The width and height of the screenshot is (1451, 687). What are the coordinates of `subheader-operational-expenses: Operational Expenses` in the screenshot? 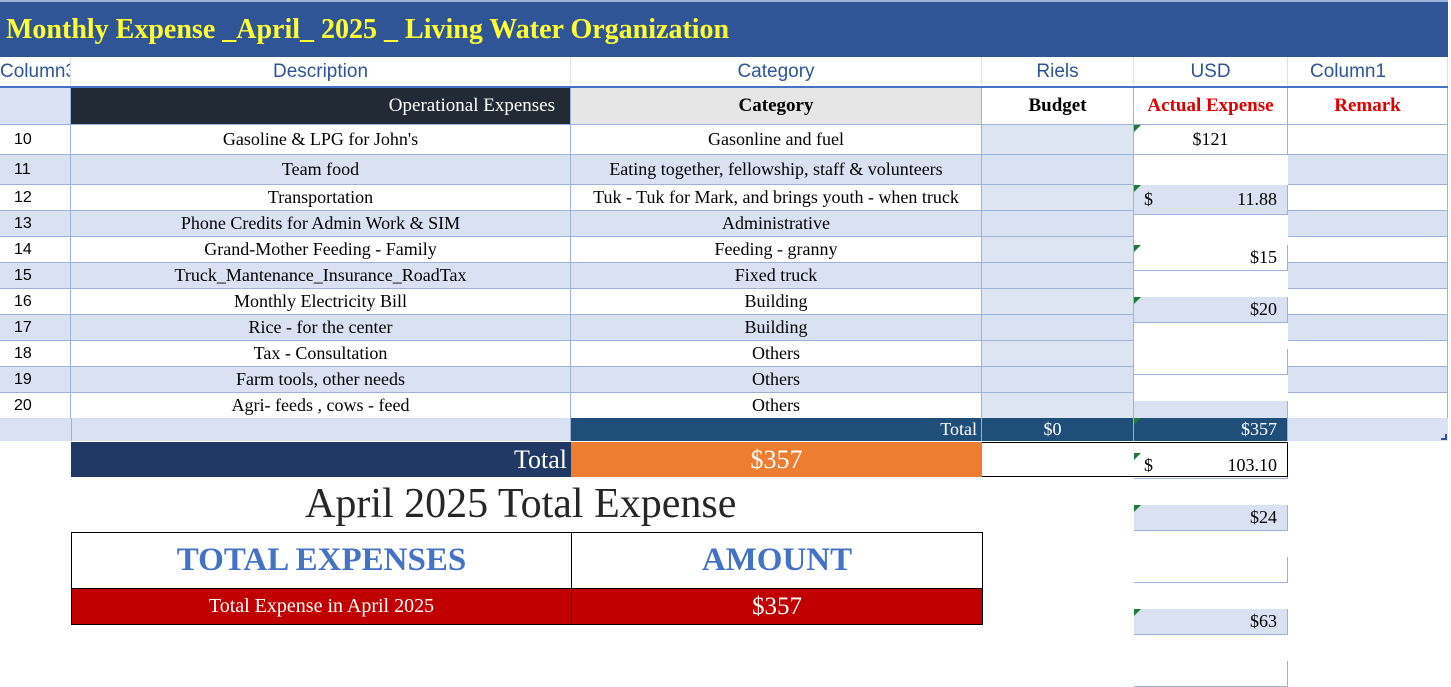 It's located at (321, 106).